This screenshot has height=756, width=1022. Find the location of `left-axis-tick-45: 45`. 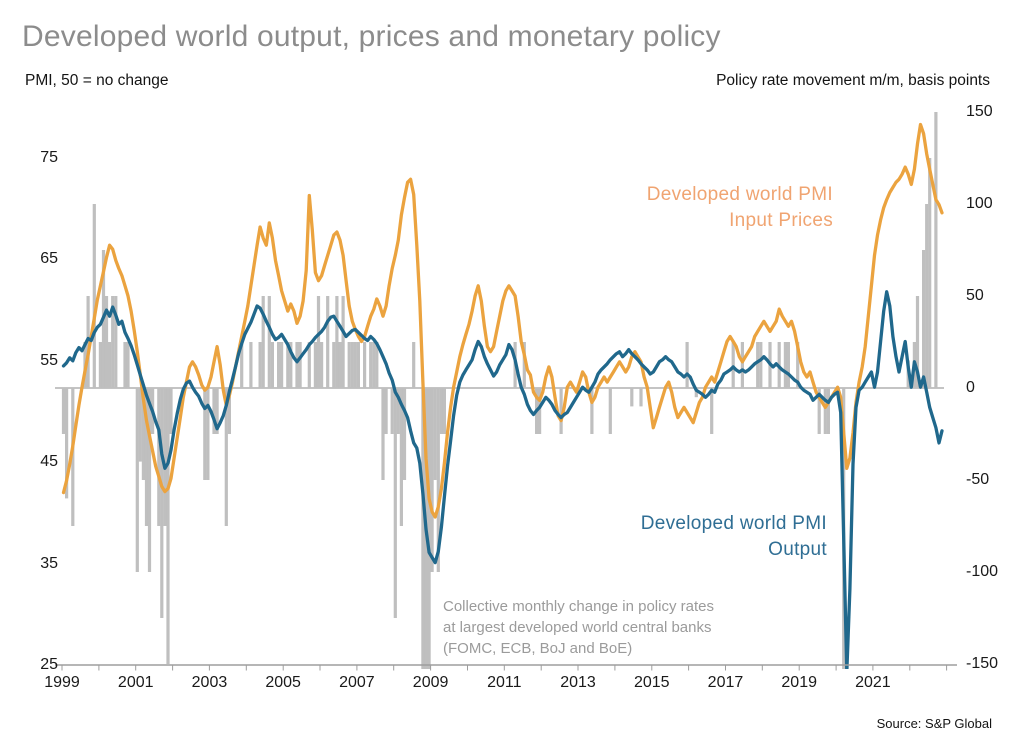

left-axis-tick-45: 45 is located at coordinates (49, 462).